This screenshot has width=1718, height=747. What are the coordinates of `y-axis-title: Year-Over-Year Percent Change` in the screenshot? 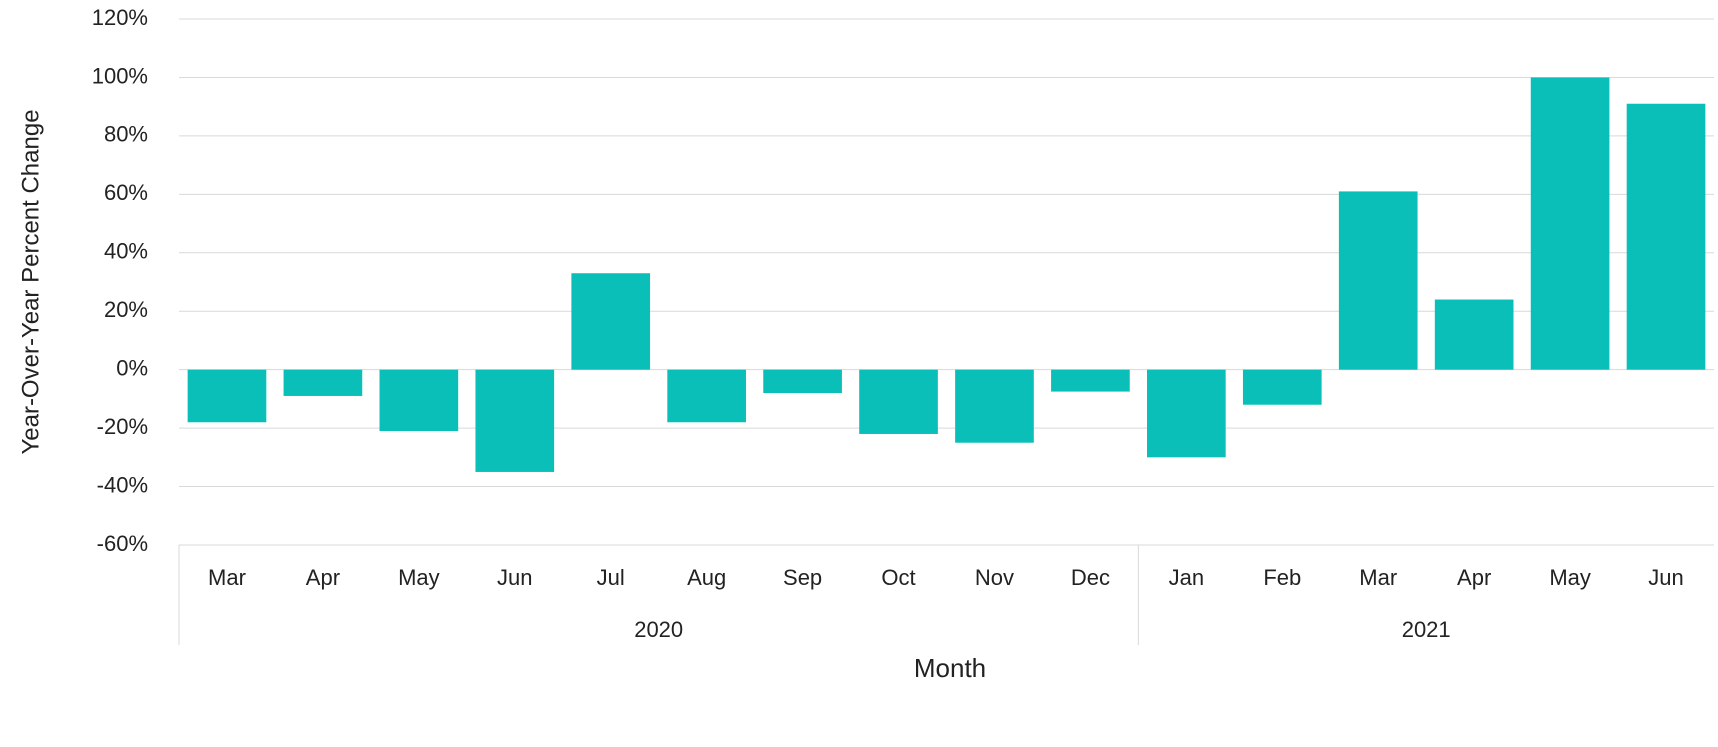 It's located at (30, 281).